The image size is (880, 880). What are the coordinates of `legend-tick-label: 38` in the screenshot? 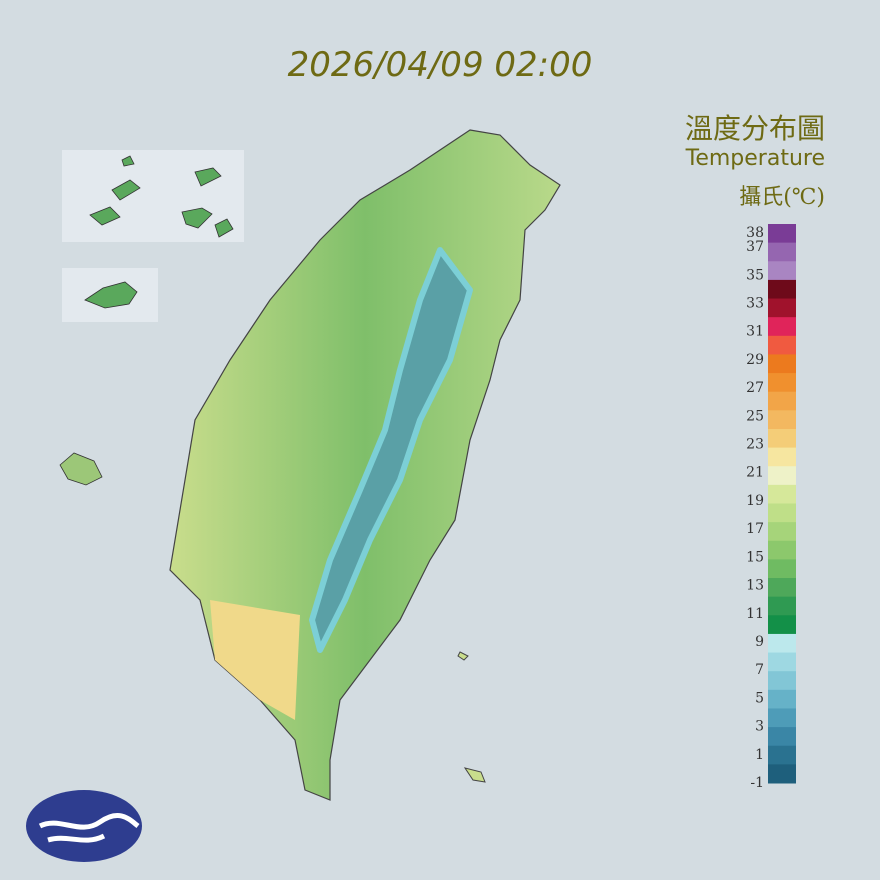 It's located at (755, 233).